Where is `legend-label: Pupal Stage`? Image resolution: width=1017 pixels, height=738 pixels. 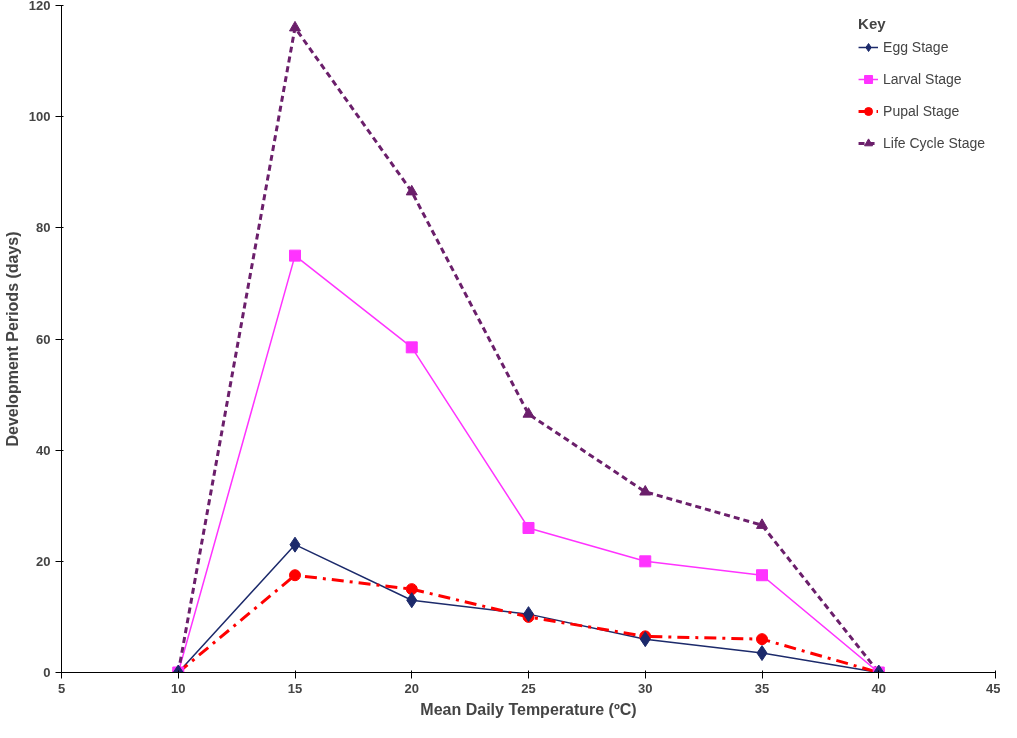 legend-label: Pupal Stage is located at coordinates (921, 111).